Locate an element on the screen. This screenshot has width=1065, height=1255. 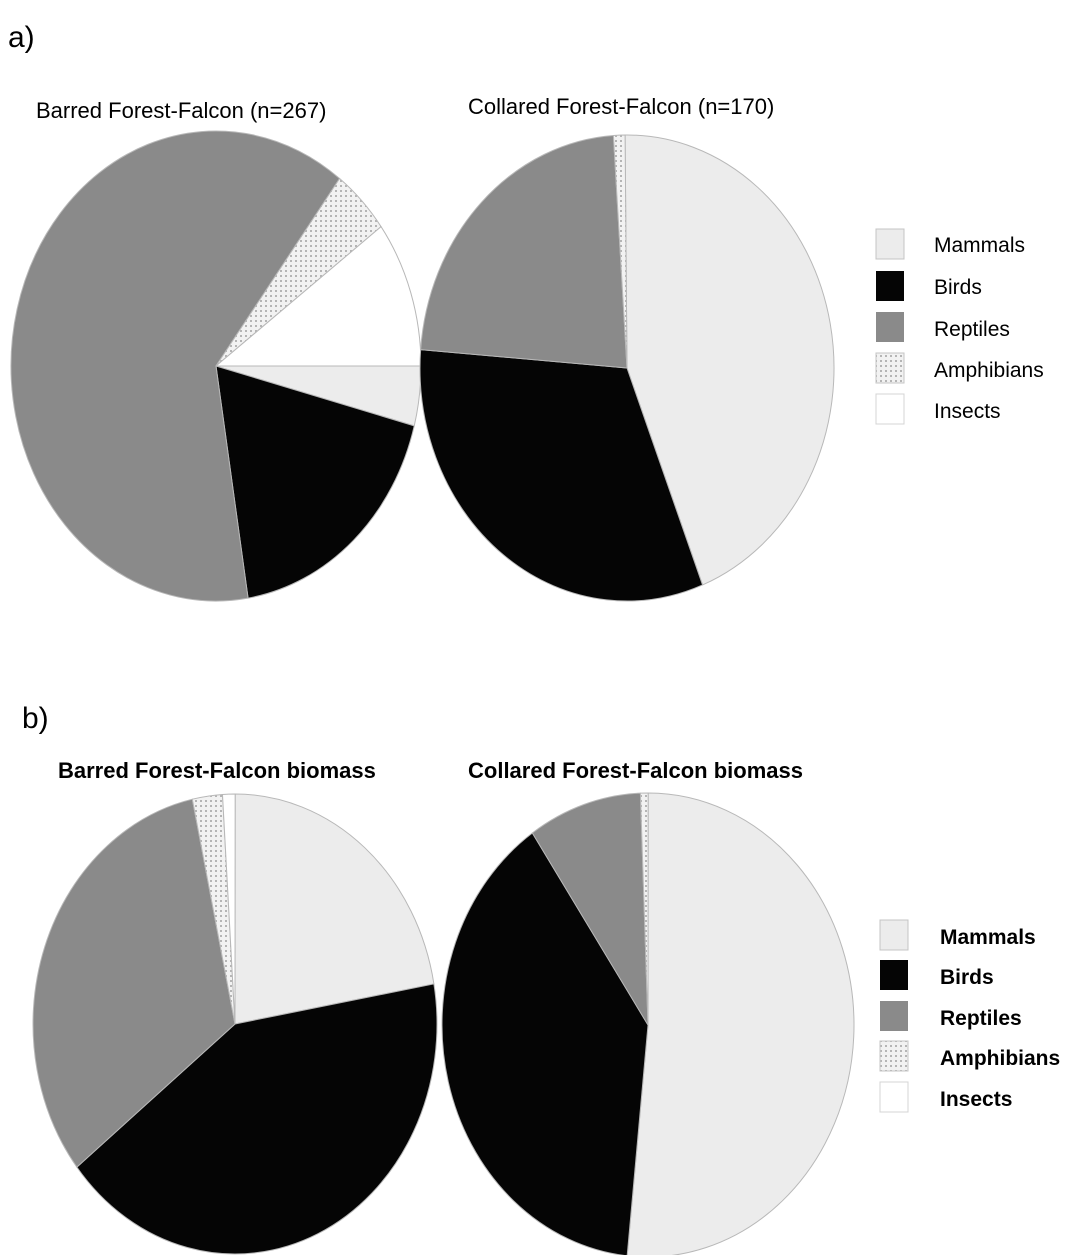
legend-b-item-mammals: Mammals is located at coordinates (957, 935).